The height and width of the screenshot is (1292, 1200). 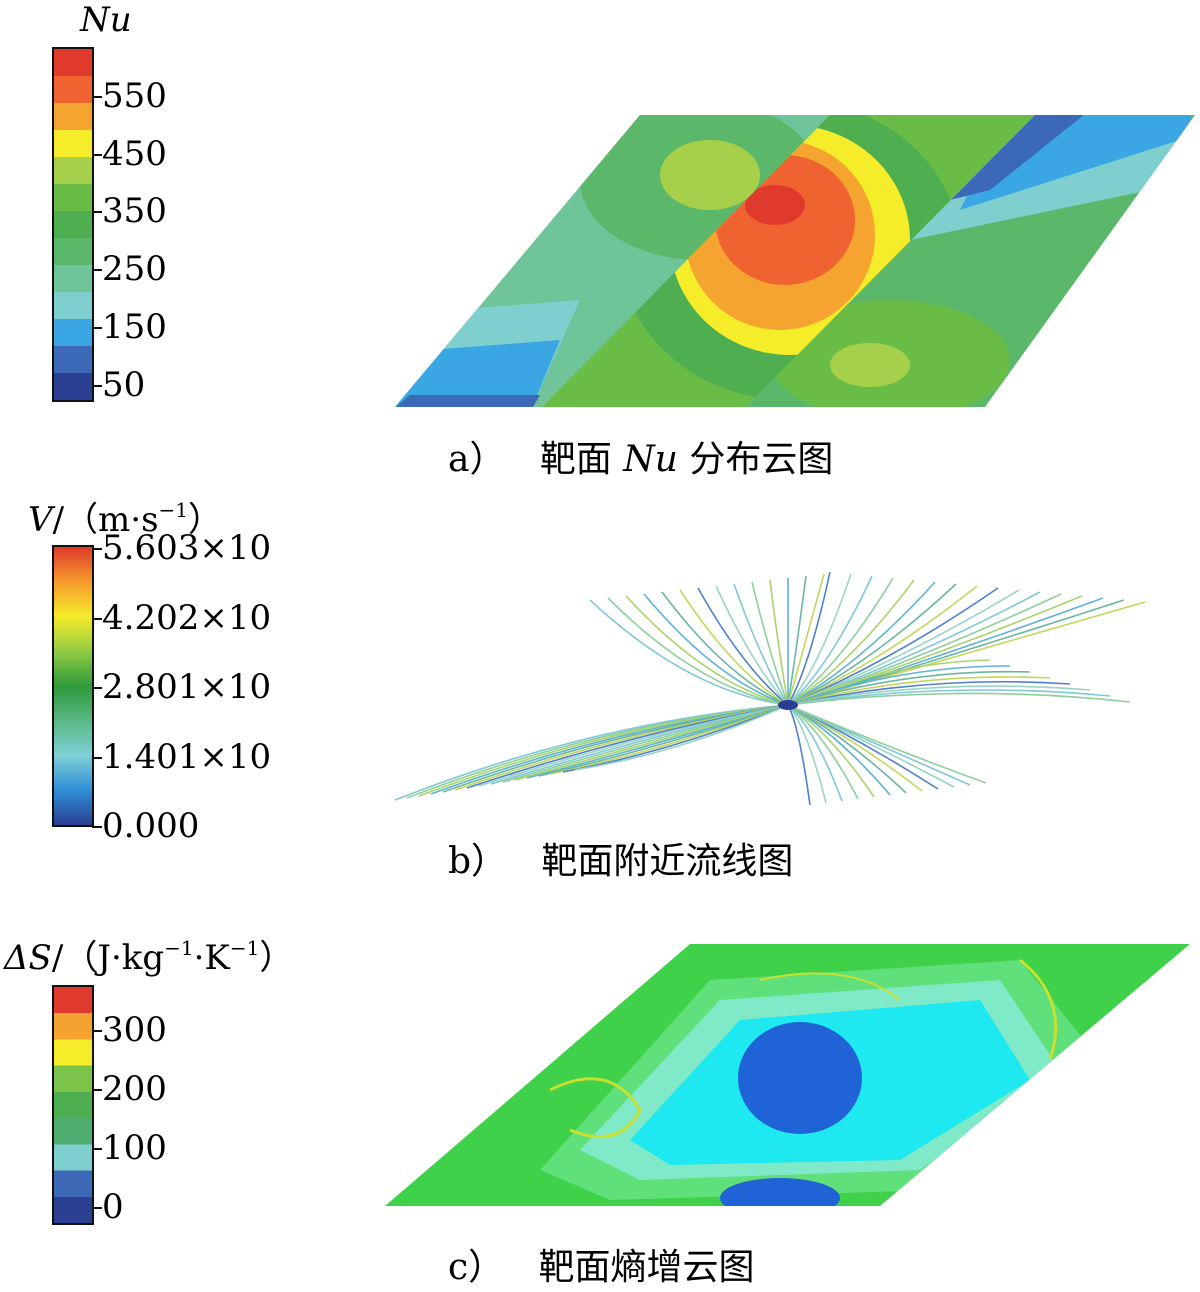 What do you see at coordinates (187, 756) in the screenshot?
I see `velocity-tick-label: 1.401×10` at bounding box center [187, 756].